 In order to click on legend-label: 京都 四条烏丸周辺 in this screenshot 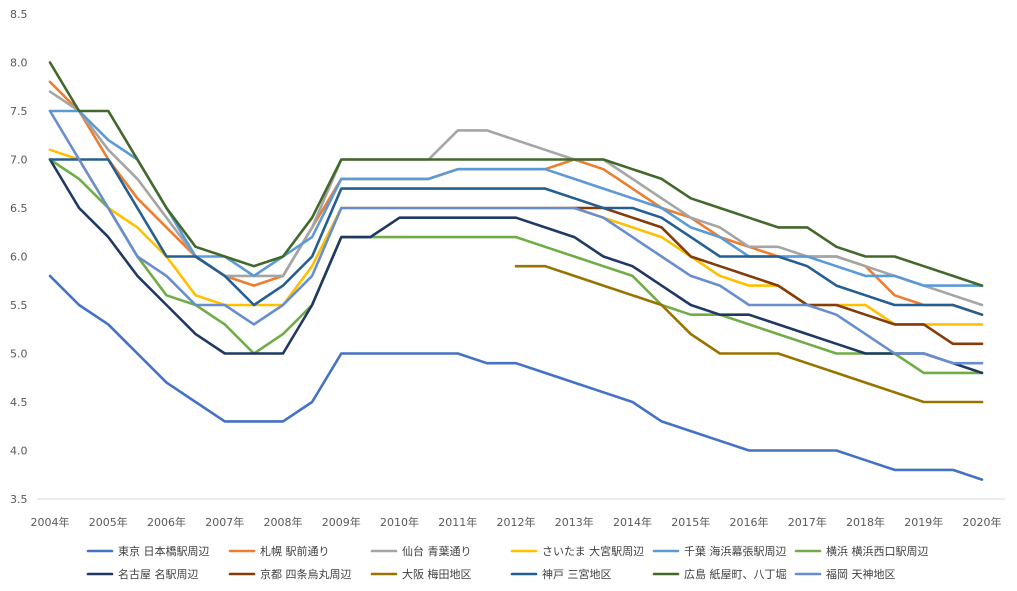, I will do `click(306, 574)`.